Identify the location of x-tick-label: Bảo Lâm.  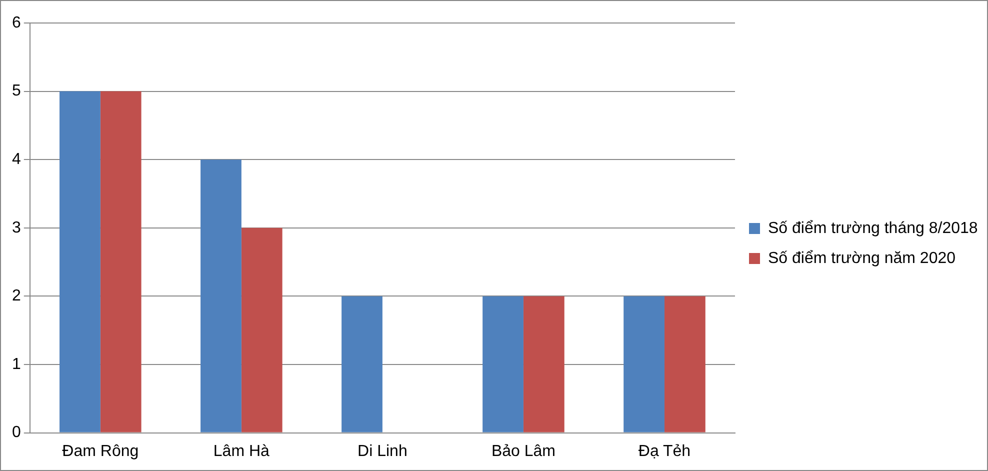
(523, 451).